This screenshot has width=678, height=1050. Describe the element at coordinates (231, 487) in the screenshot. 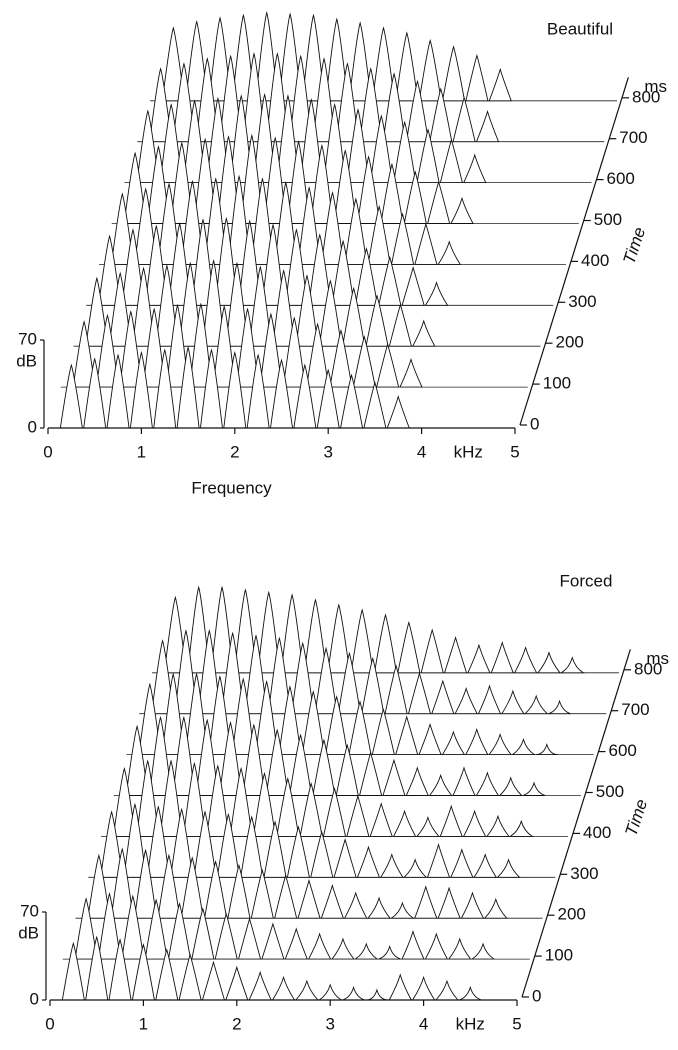

I see `x-axis-label: Frequency` at that location.